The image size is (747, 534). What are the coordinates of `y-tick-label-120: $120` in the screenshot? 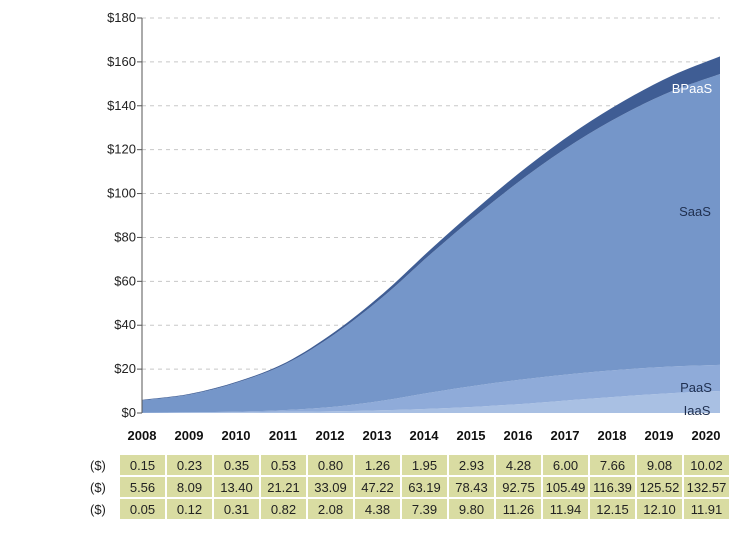 It's located at (121, 149).